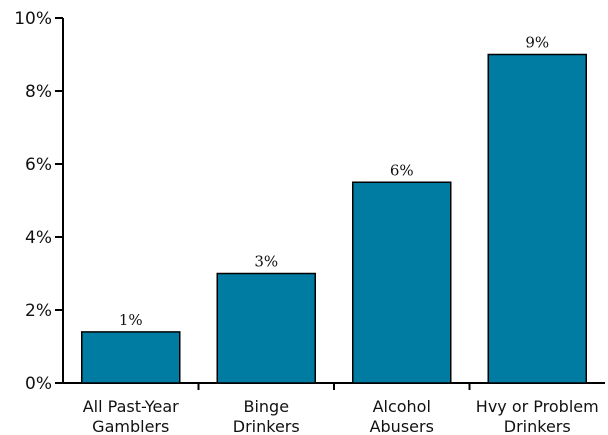  I want to click on data-label: 9%, so click(537, 43).